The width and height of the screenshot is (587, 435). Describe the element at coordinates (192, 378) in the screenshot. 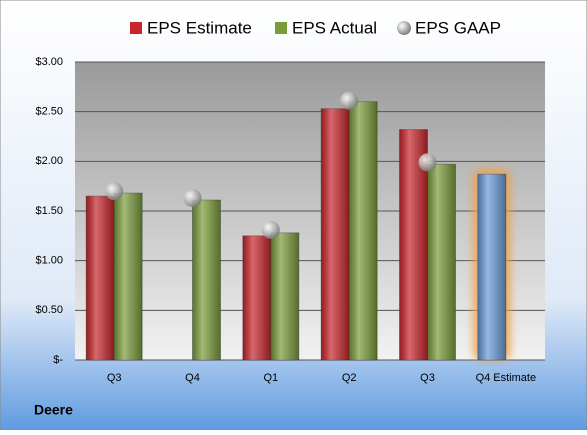

I see `x-tick-label: Q4` at that location.